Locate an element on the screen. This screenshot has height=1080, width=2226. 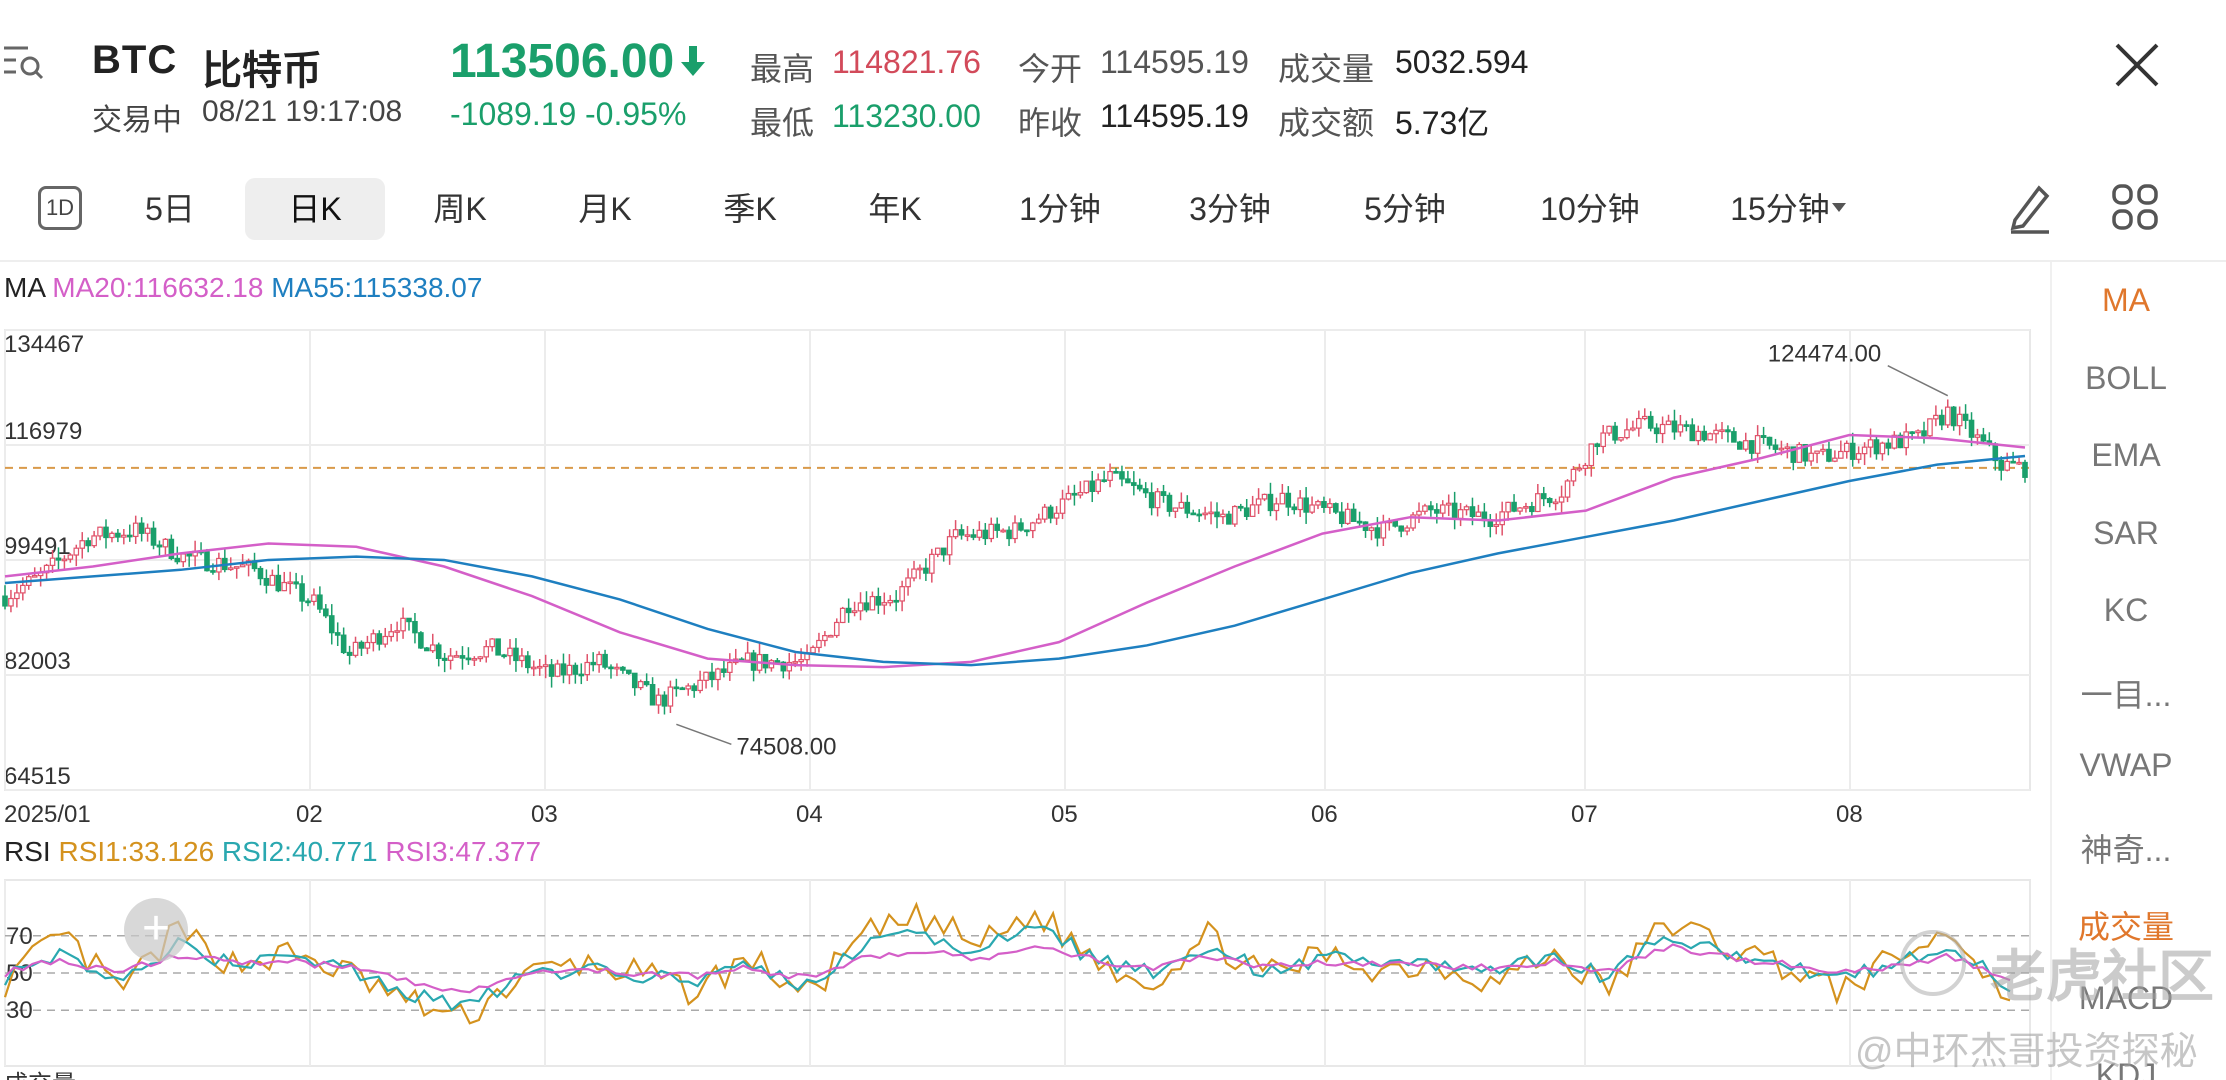
indicator-6: VWAP is located at coordinates (2126, 765).